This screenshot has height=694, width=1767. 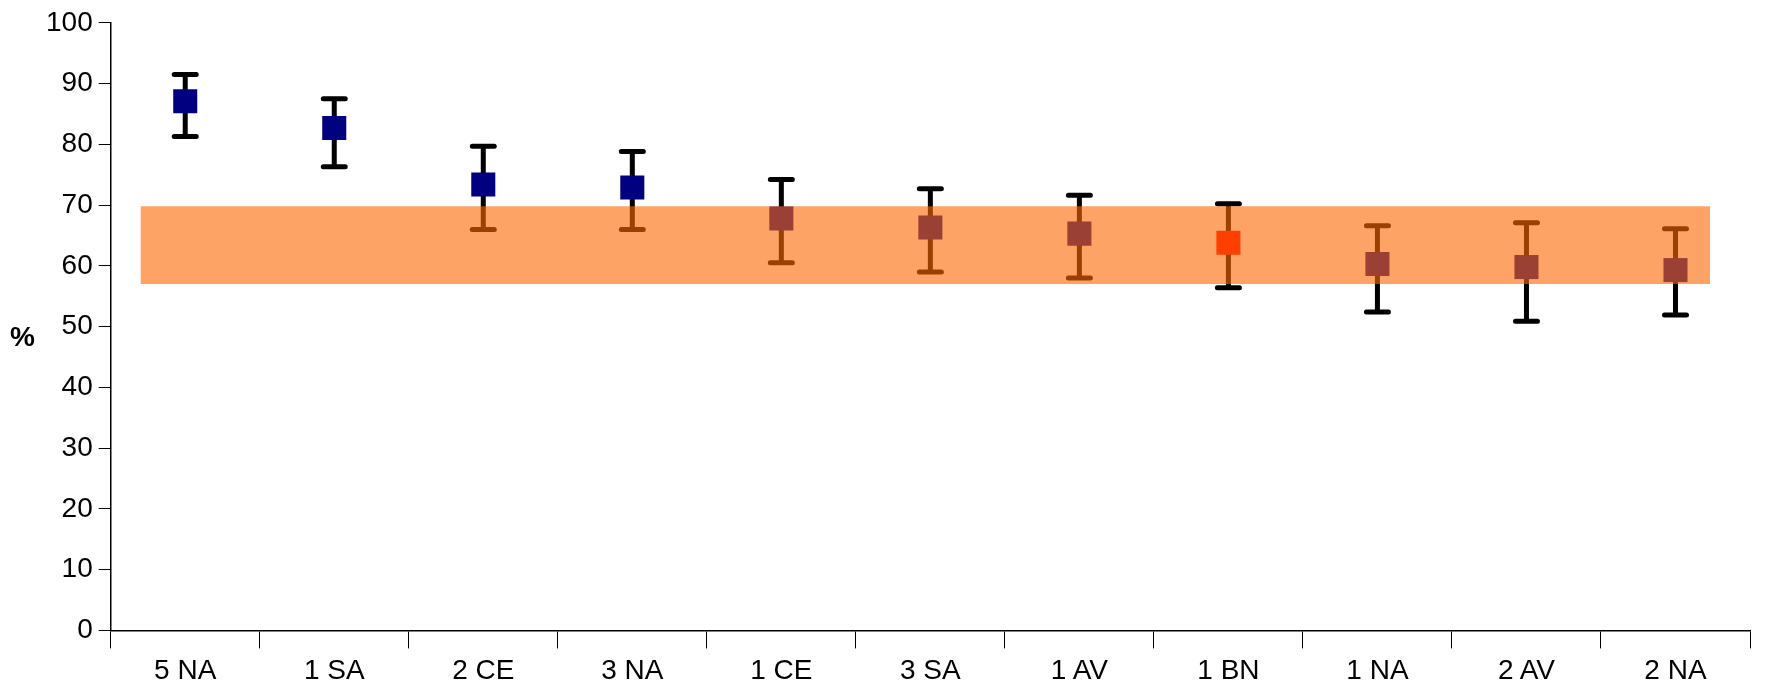 What do you see at coordinates (69, 21) in the screenshot?
I see `y-tick-label: 100` at bounding box center [69, 21].